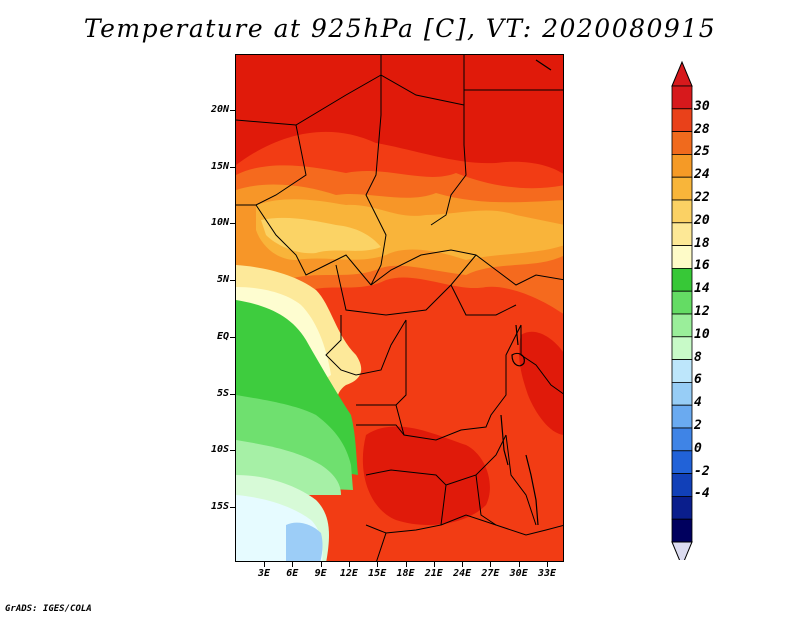 The width and height of the screenshot is (800, 618). What do you see at coordinates (702, 243) in the screenshot?
I see `colorbar-label: 18` at bounding box center [702, 243].